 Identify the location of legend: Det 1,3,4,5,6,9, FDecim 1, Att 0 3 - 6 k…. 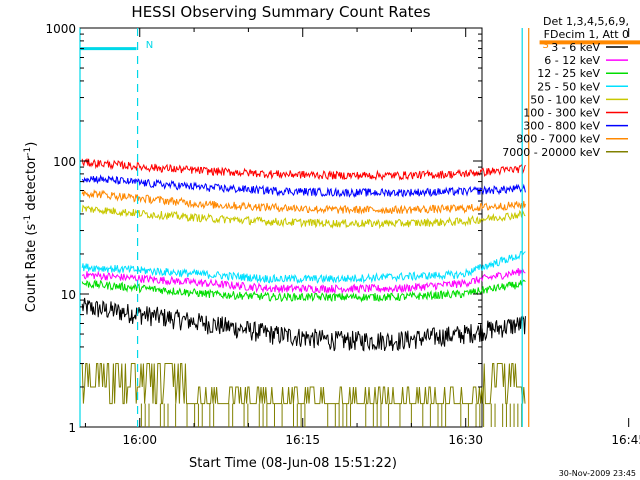
(565, 87).